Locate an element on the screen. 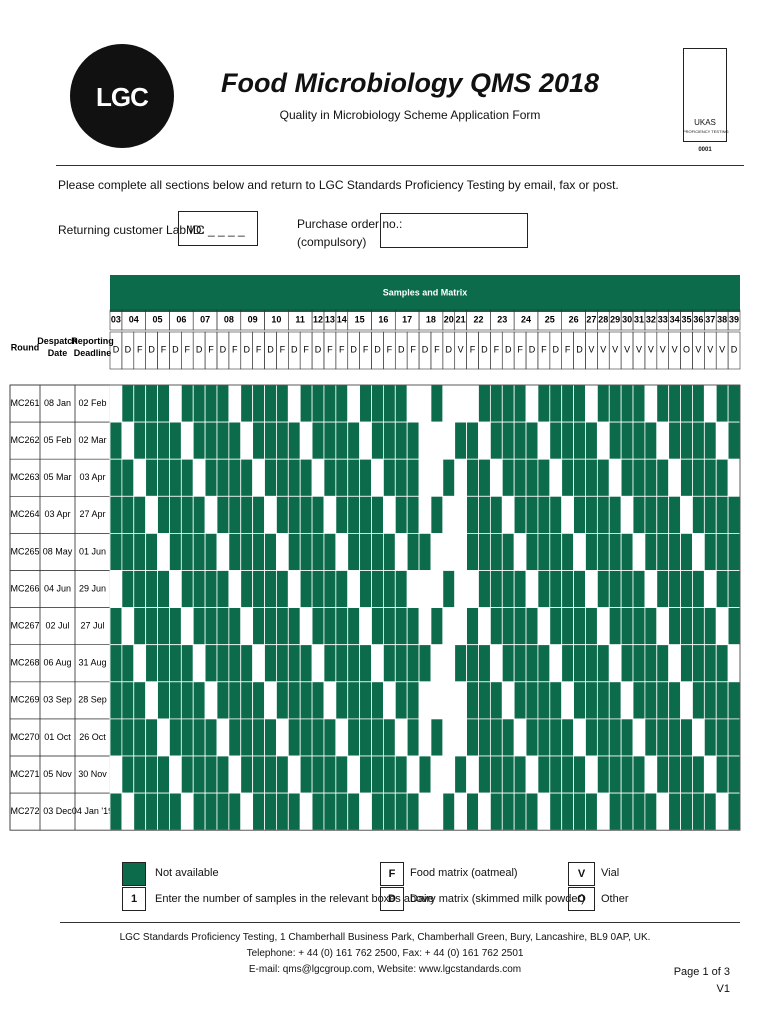 This screenshot has height=1024, width=770. date: 04 Jun is located at coordinates (57, 588).